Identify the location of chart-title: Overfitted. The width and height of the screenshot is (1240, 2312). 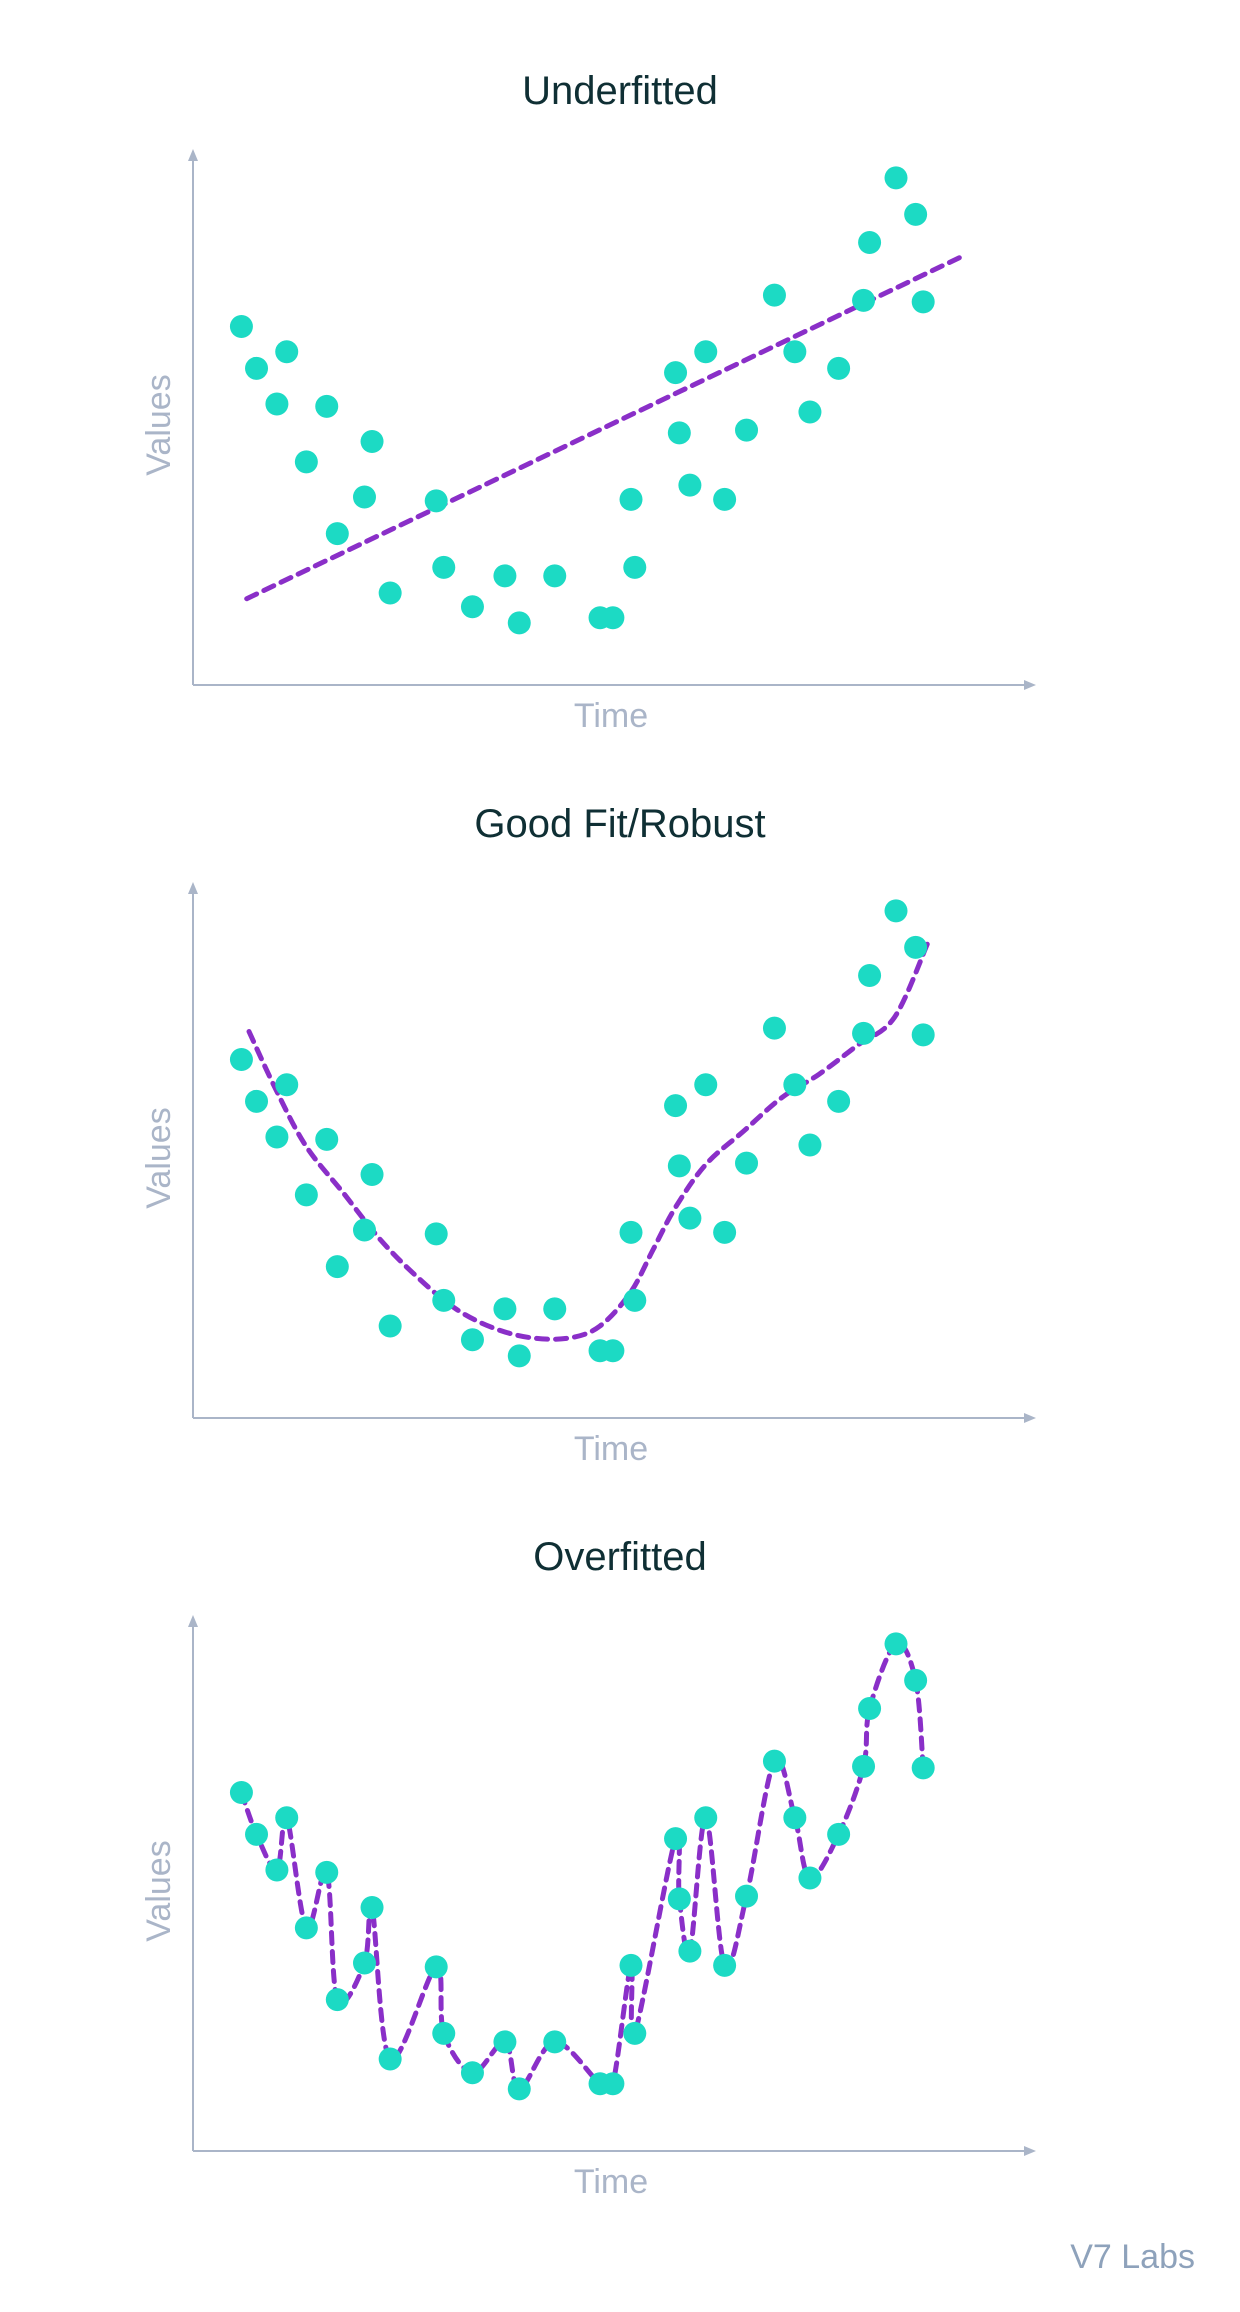
(619, 1557).